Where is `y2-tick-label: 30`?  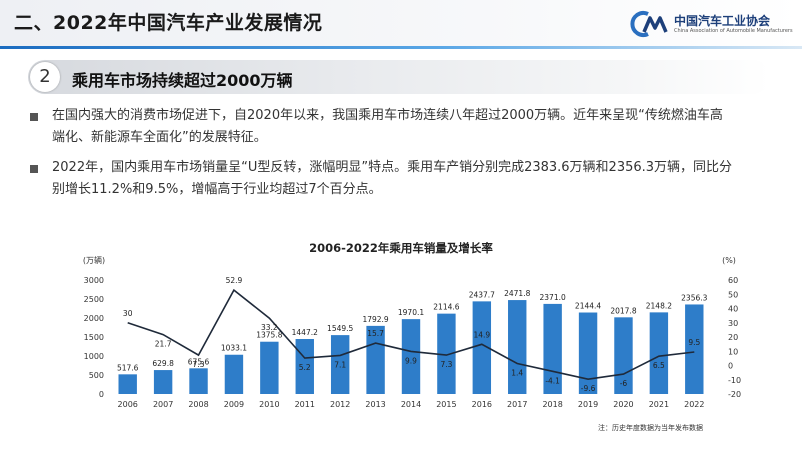 y2-tick-label: 30 is located at coordinates (733, 323).